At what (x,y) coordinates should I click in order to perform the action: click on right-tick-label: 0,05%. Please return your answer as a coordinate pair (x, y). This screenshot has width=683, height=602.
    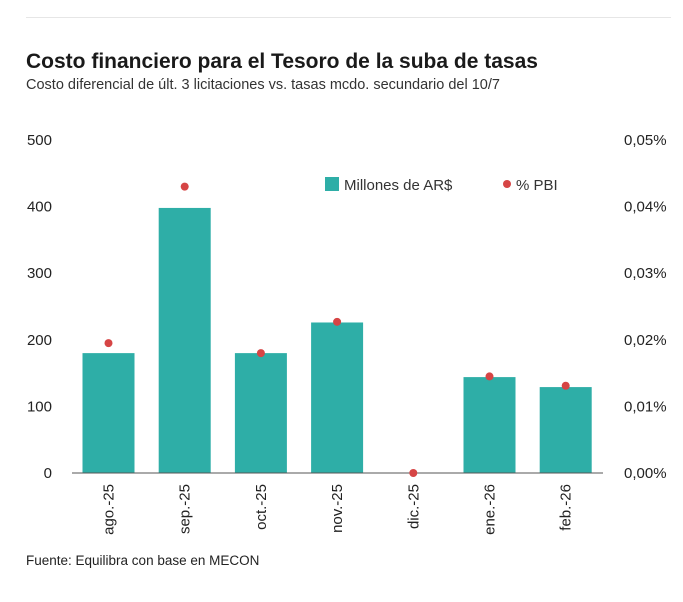
    Looking at the image, I should click on (645, 140).